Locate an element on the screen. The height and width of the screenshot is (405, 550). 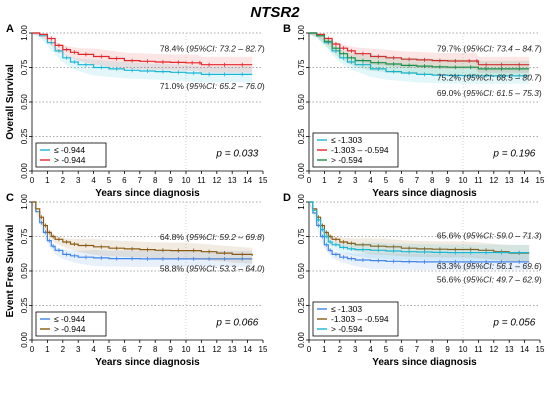
y-axis-label: Overall Survival is located at coordinates (10, 102).